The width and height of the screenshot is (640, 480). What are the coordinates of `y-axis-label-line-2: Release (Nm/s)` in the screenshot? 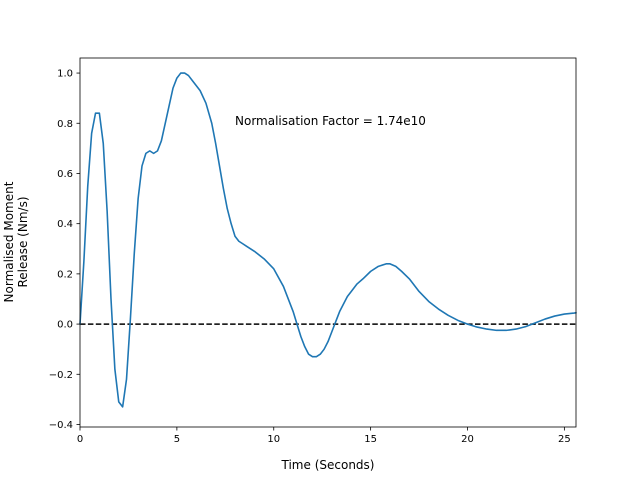 It's located at (23, 241).